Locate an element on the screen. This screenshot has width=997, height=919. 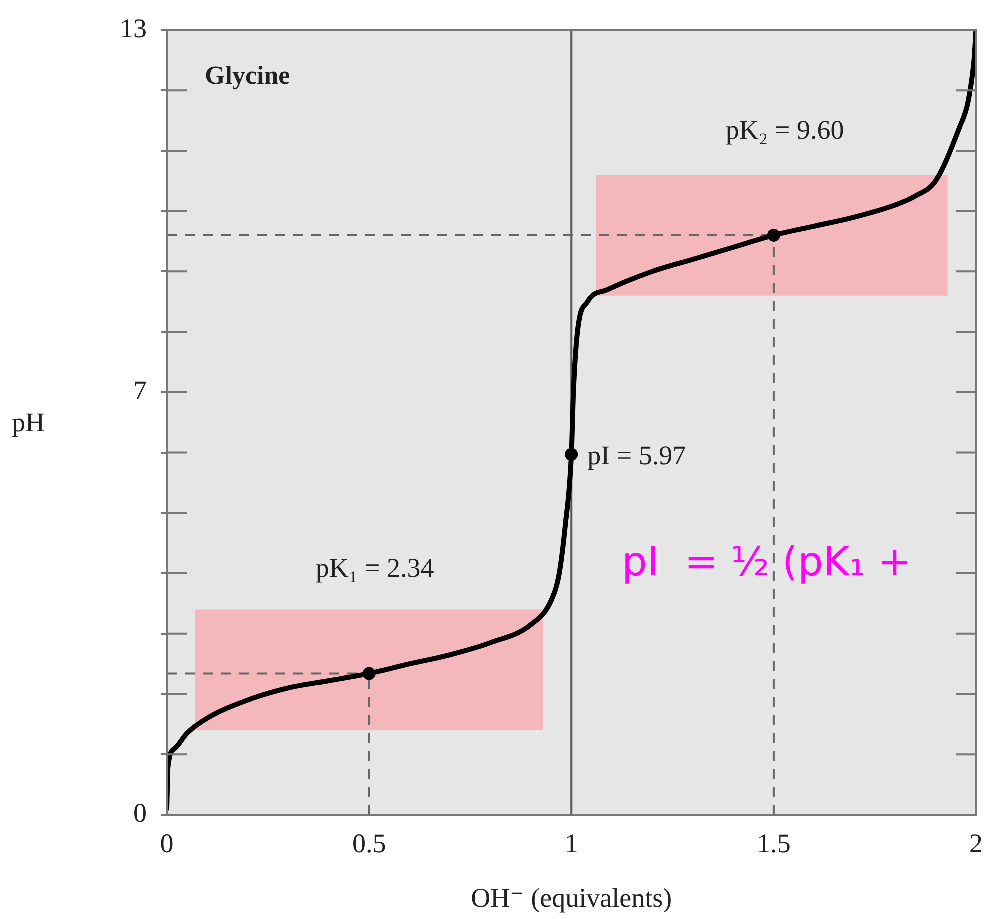
annotation: pK₁ = 2.34 is located at coordinates (375, 568).